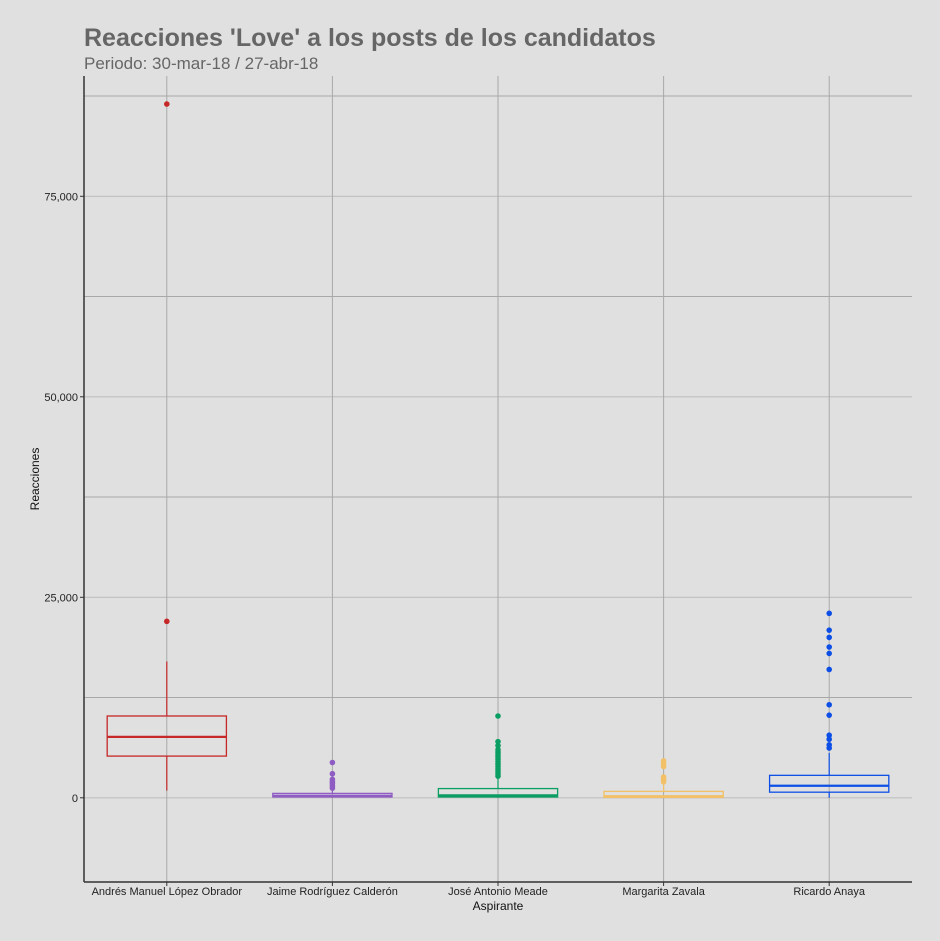 The height and width of the screenshot is (941, 940). I want to click on y-tick-label: 75,000, so click(61, 197).